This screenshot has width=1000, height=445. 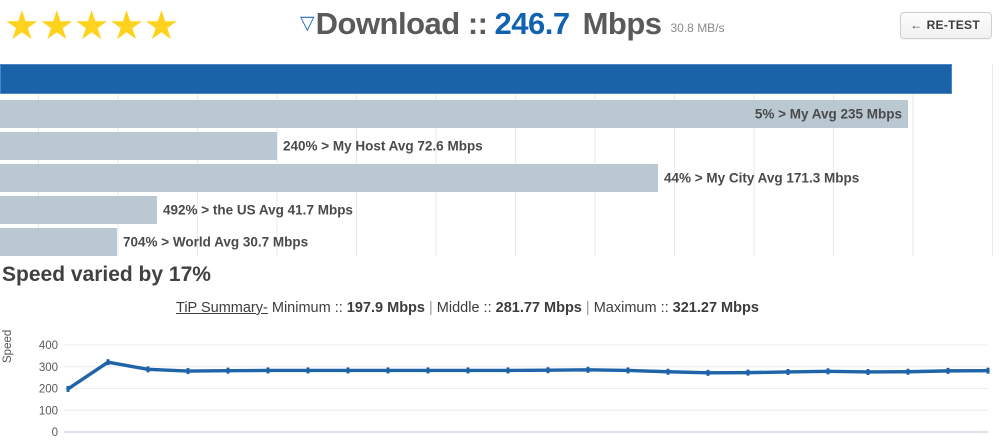 I want to click on comparison-bar-label: 5% > My Avg 235 Mbps, so click(x=828, y=114).